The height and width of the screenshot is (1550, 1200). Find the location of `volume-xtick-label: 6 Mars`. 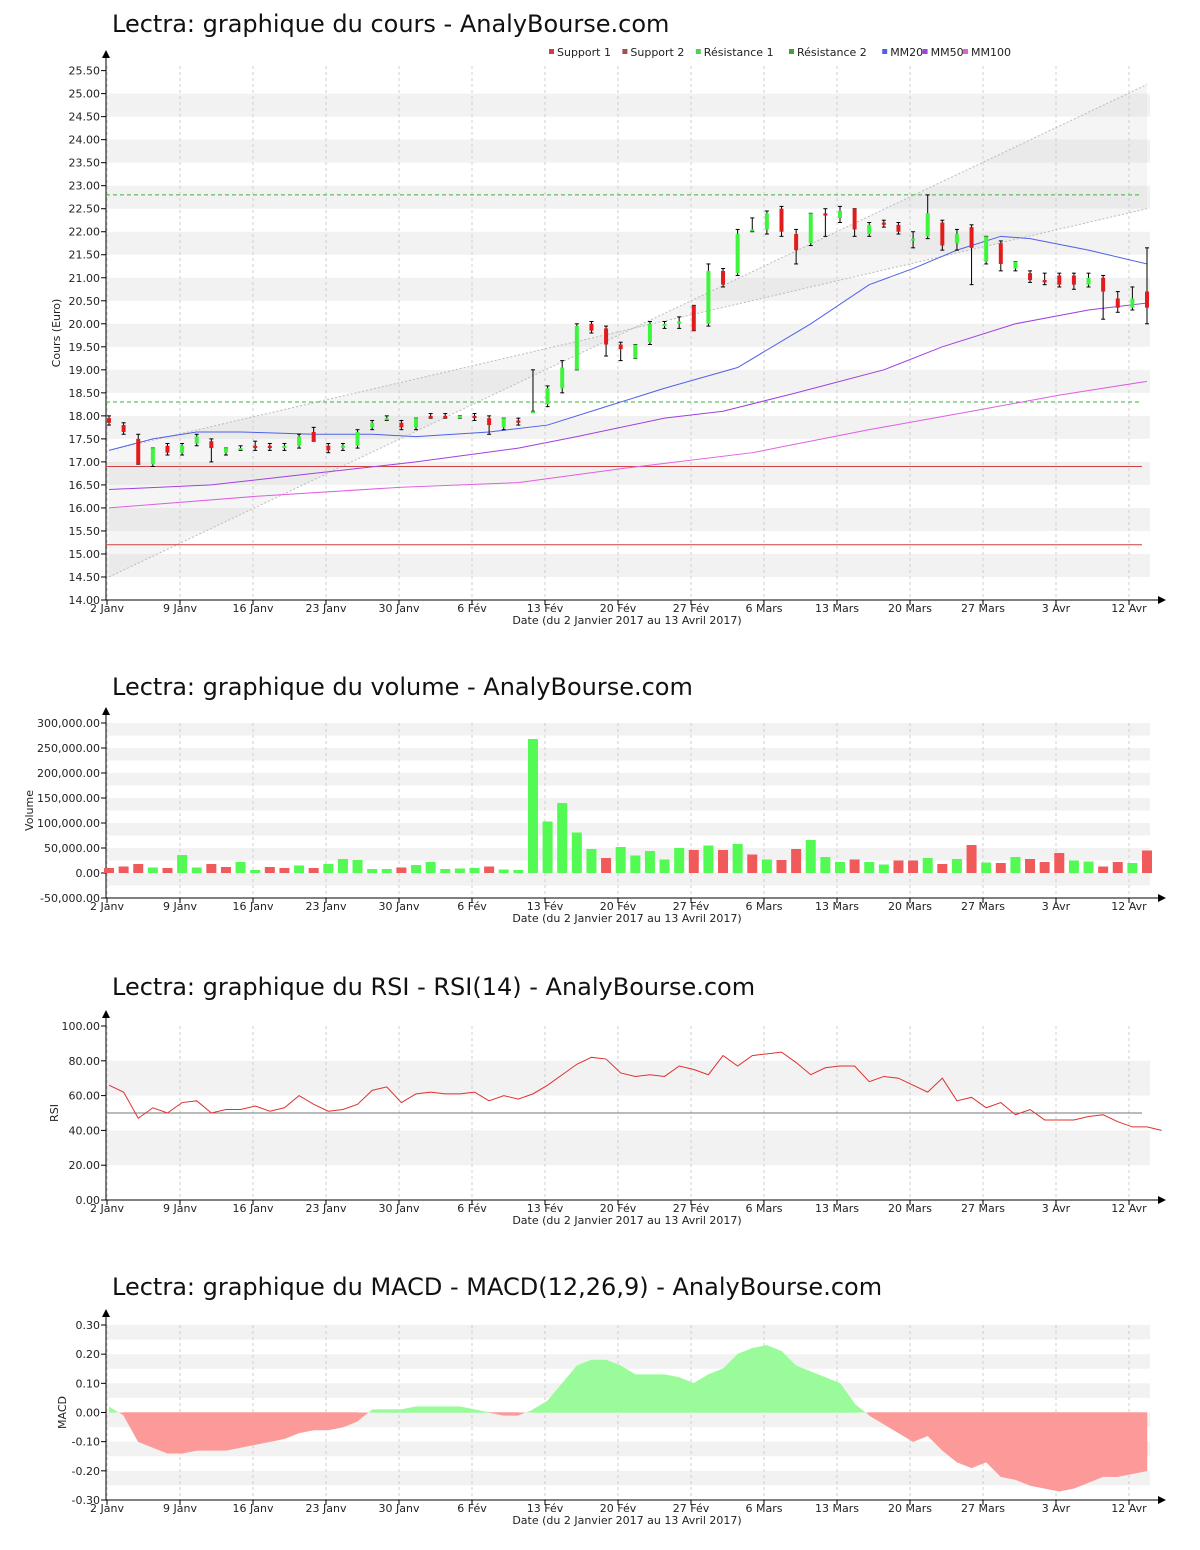

volume-xtick-label: 6 Mars is located at coordinates (764, 906).